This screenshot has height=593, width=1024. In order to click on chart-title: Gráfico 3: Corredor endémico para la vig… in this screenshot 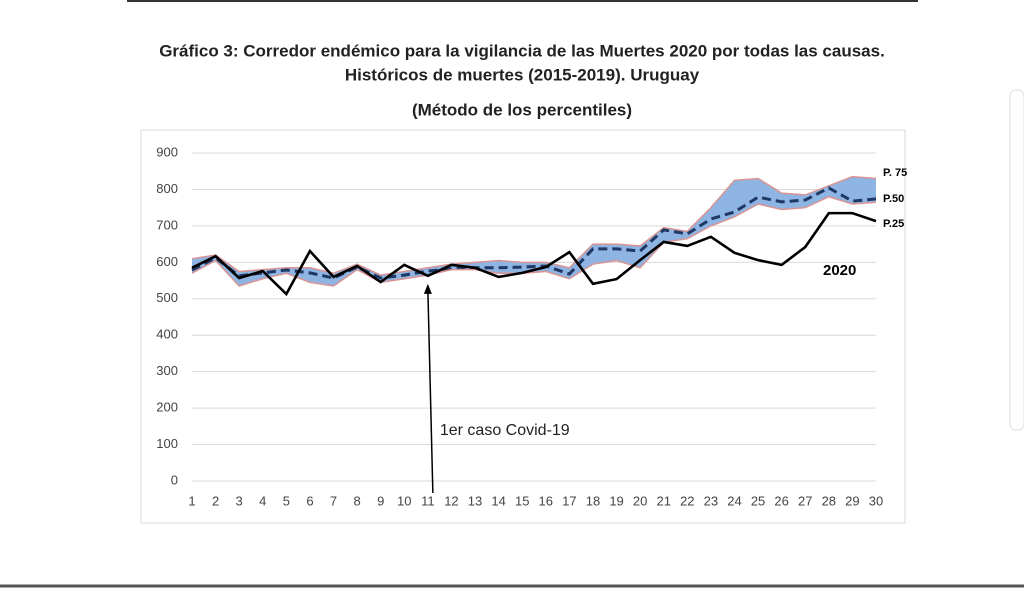, I will do `click(522, 50)`.